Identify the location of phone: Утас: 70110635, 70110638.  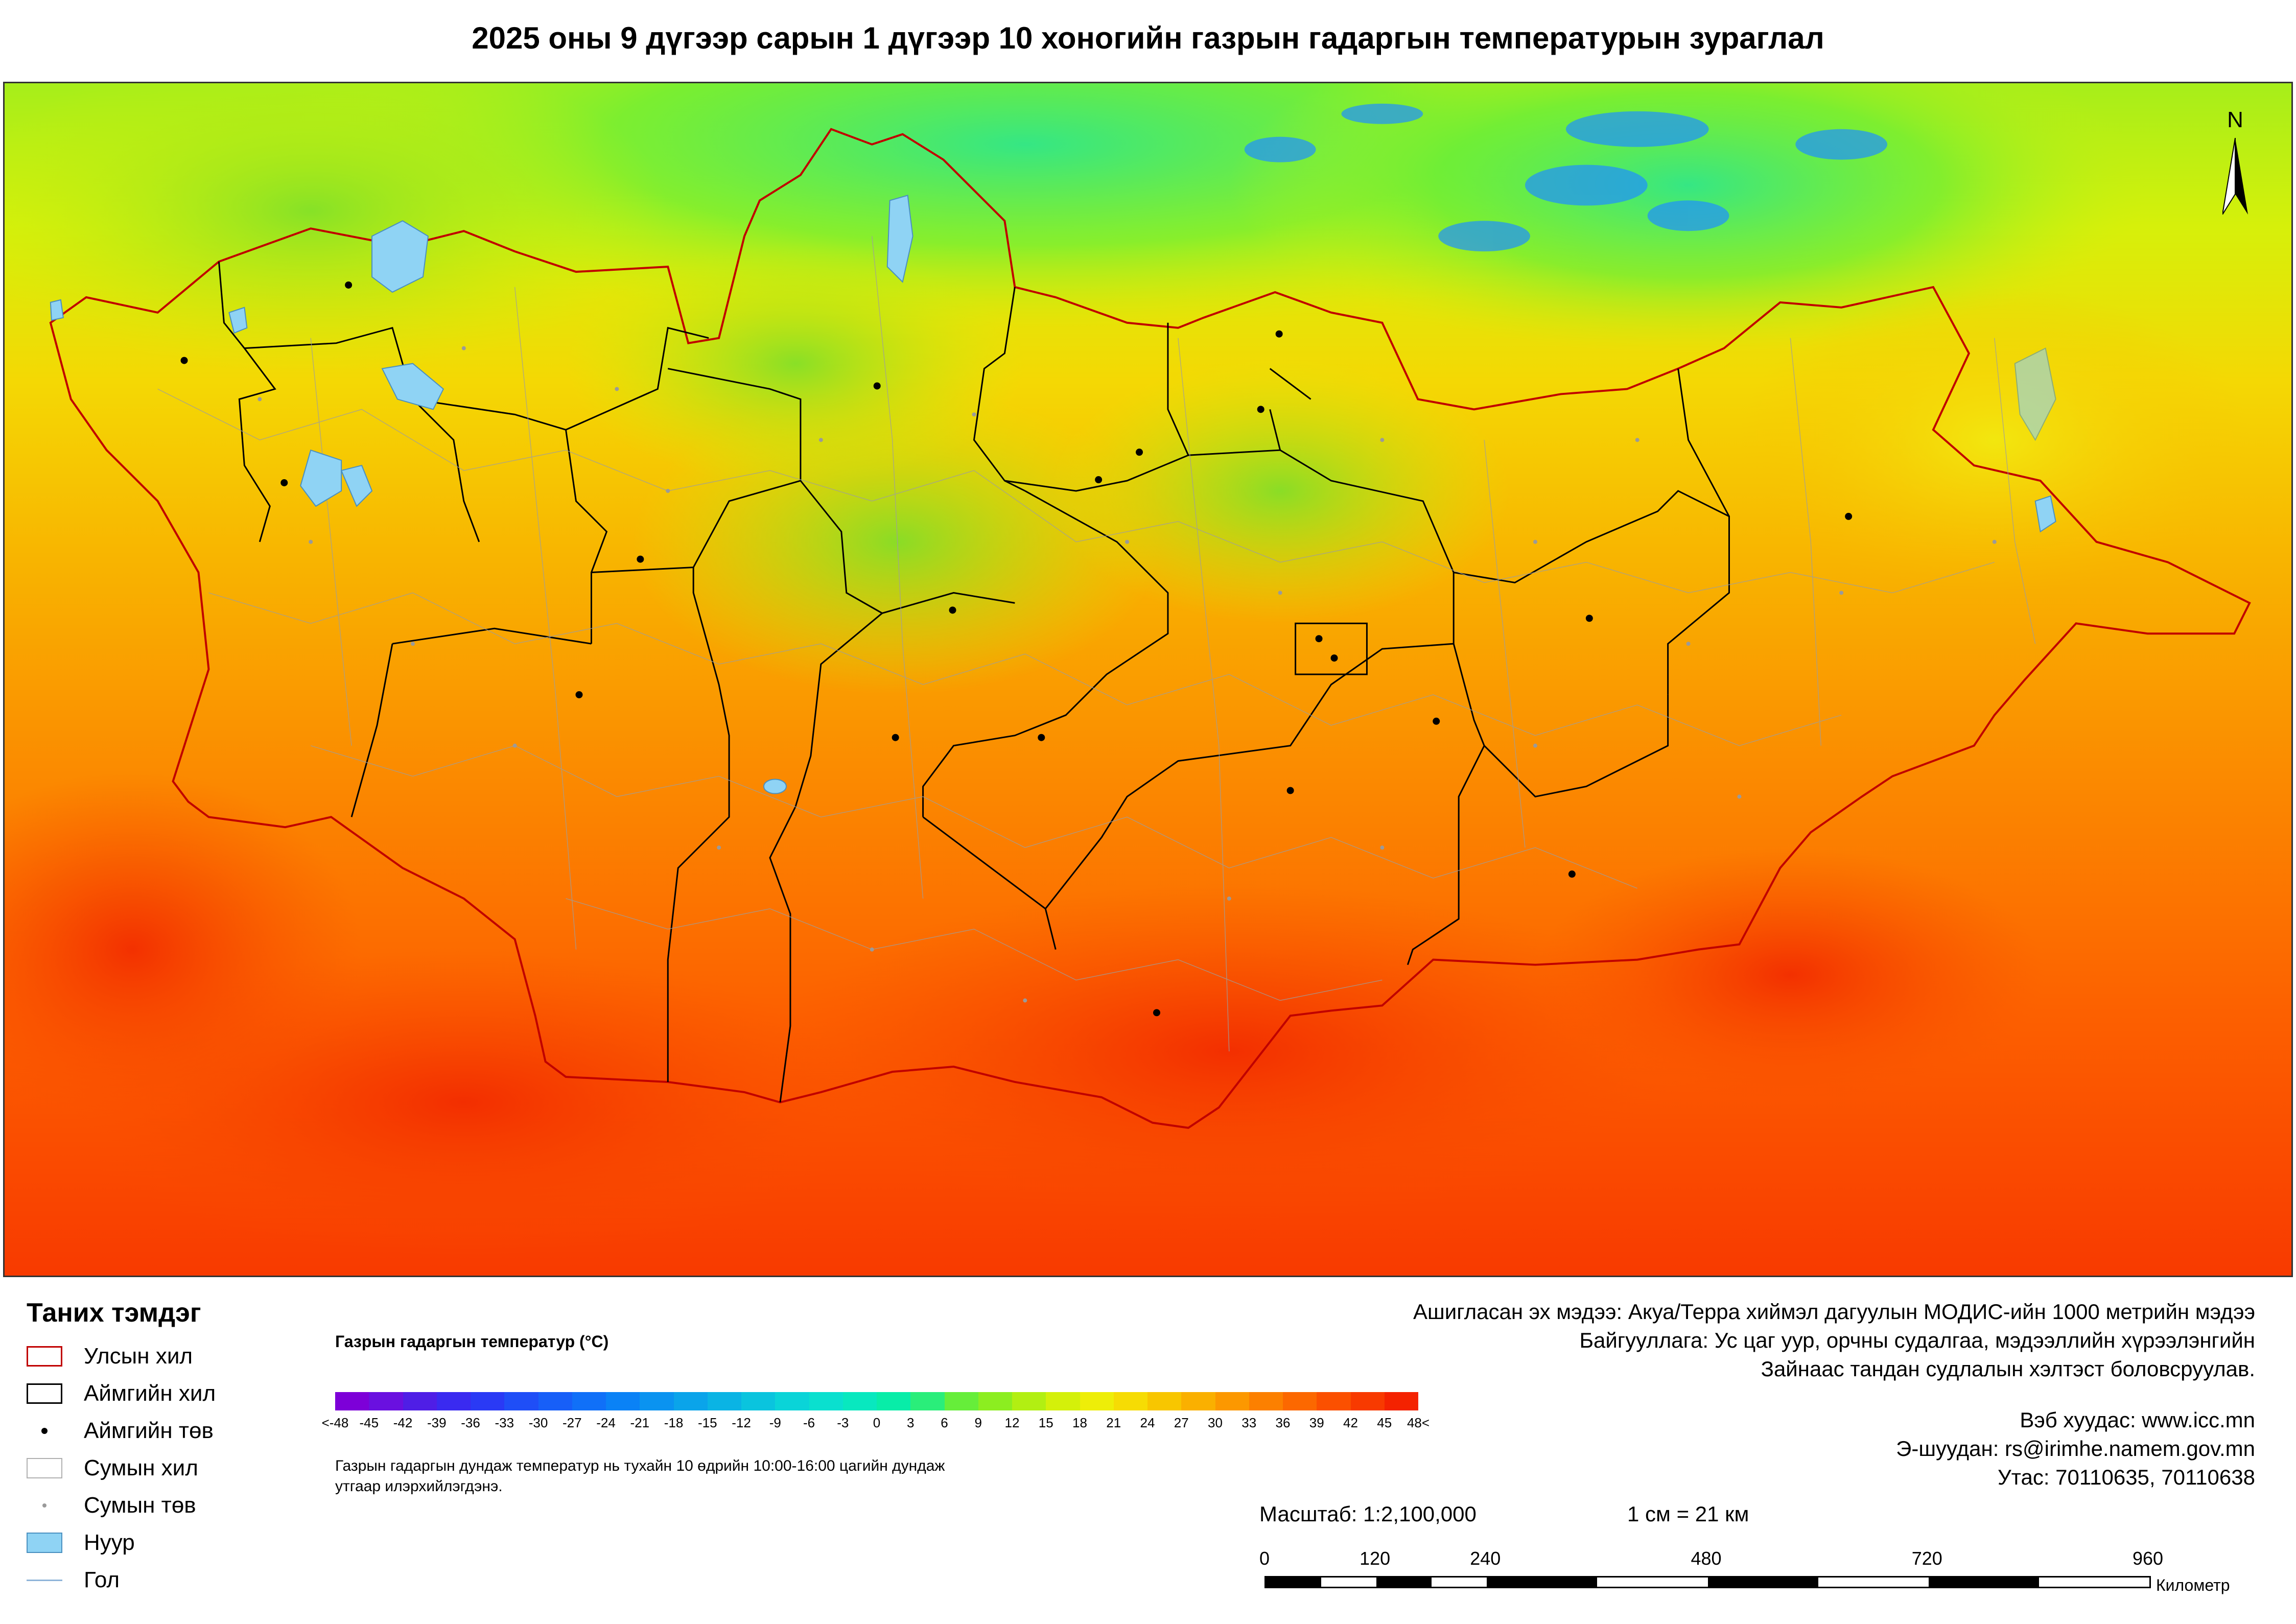
(2126, 1477).